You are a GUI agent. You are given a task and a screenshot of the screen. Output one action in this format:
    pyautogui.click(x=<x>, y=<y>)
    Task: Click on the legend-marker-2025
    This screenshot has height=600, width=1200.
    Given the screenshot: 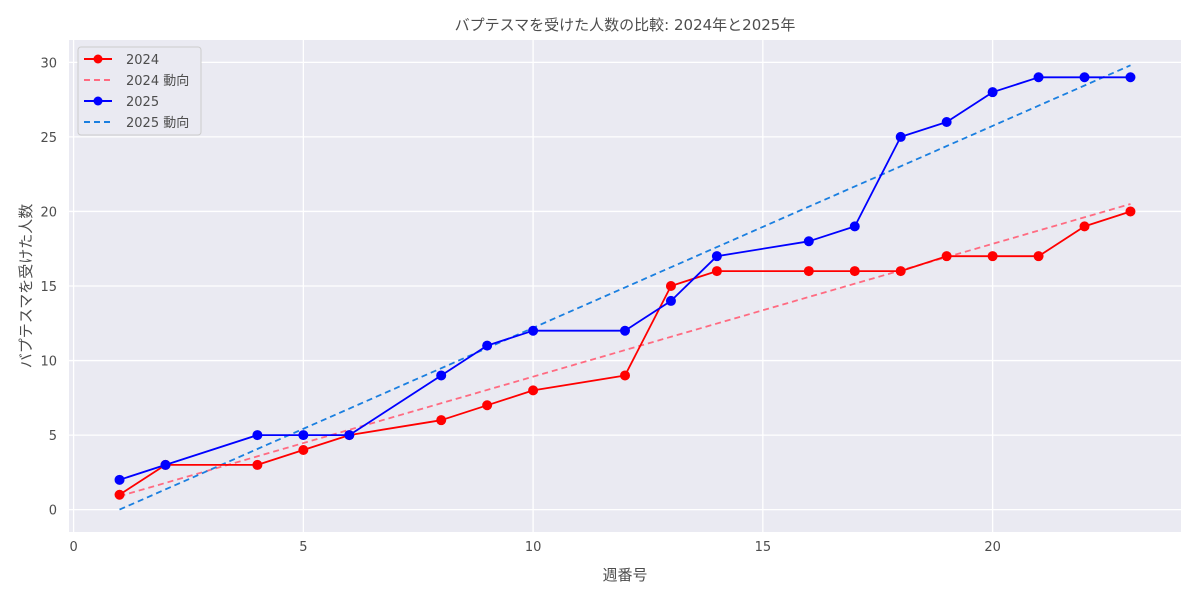 What is the action you would take?
    pyautogui.click(x=98, y=101)
    